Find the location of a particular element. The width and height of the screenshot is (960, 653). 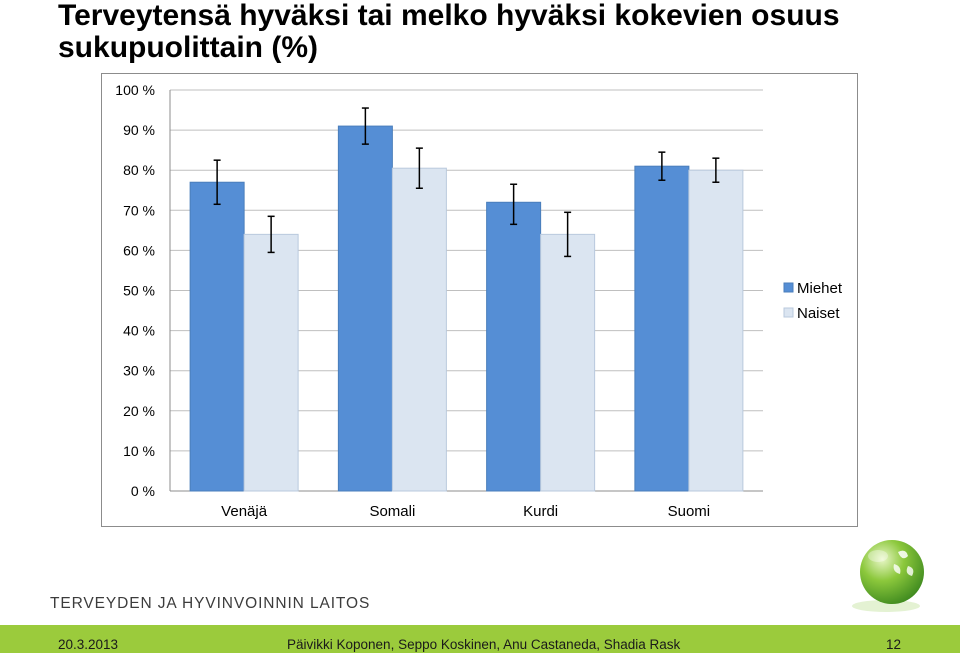

bar-miehet-suomi is located at coordinates (662, 328).